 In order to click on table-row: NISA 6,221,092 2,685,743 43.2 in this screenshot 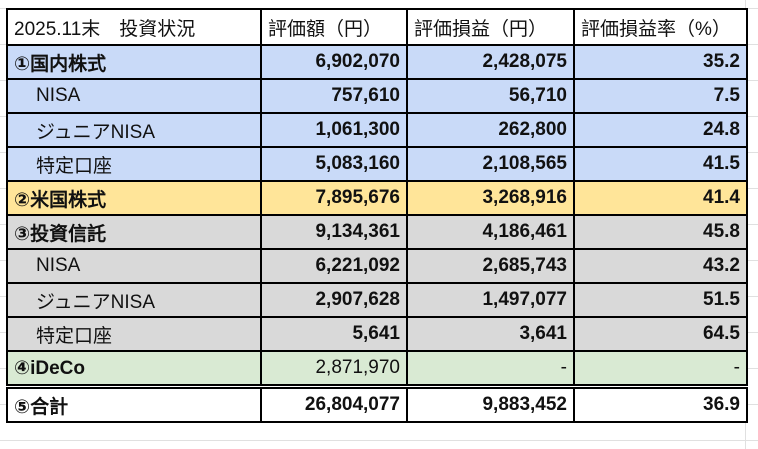, I will do `click(377, 266)`.